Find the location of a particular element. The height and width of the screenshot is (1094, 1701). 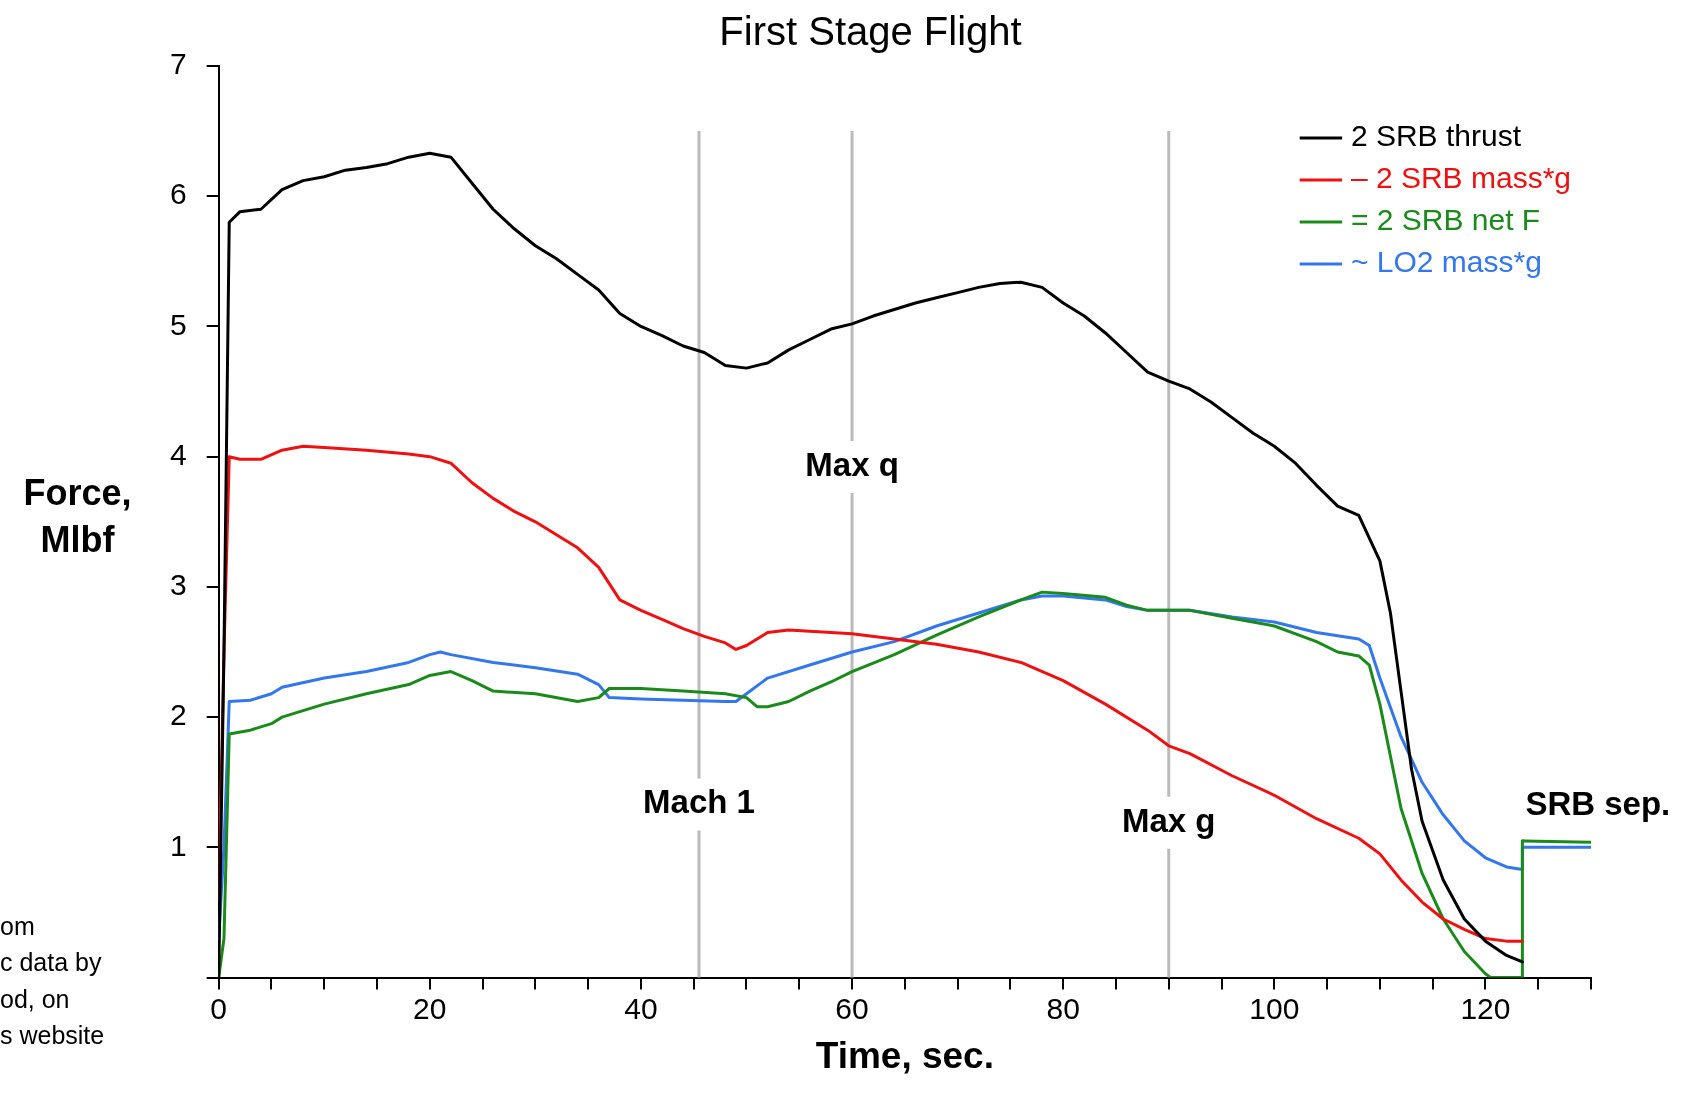

chart-title: First Stage Flight is located at coordinates (870, 31).